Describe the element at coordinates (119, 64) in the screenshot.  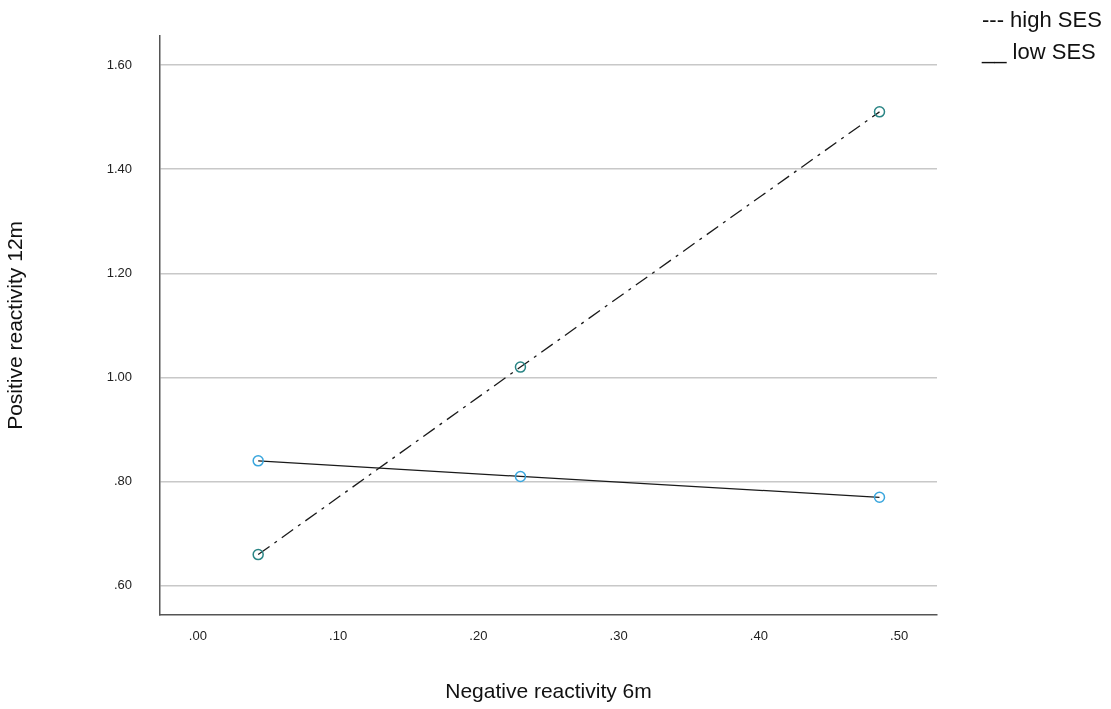
I see `y-tick-label: 1.60` at that location.